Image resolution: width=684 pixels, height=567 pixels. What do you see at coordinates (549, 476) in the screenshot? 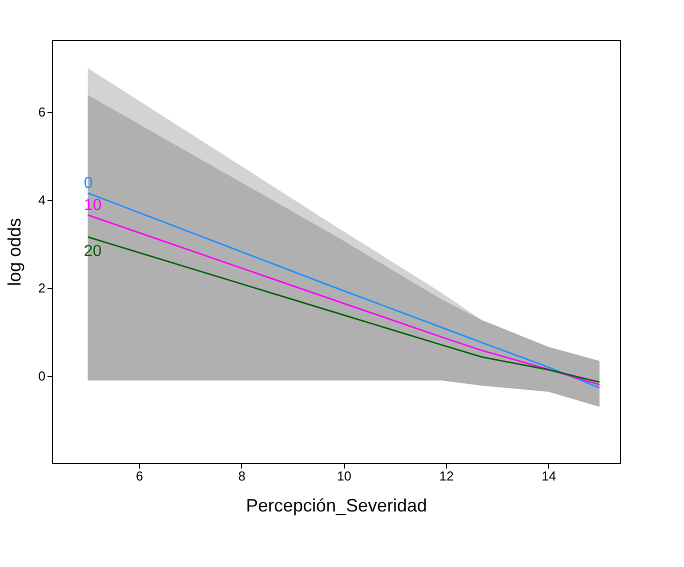
I see `x-tick-label: 14` at bounding box center [549, 476].